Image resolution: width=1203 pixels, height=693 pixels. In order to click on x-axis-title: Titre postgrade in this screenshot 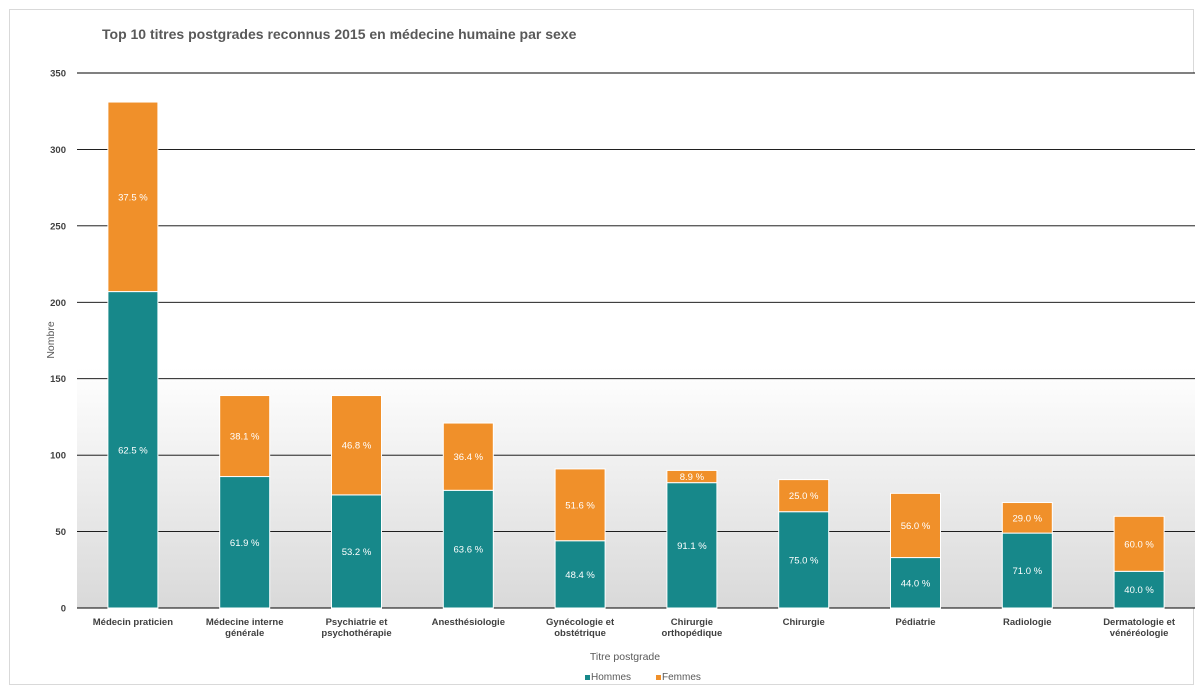, I will do `click(625, 657)`.